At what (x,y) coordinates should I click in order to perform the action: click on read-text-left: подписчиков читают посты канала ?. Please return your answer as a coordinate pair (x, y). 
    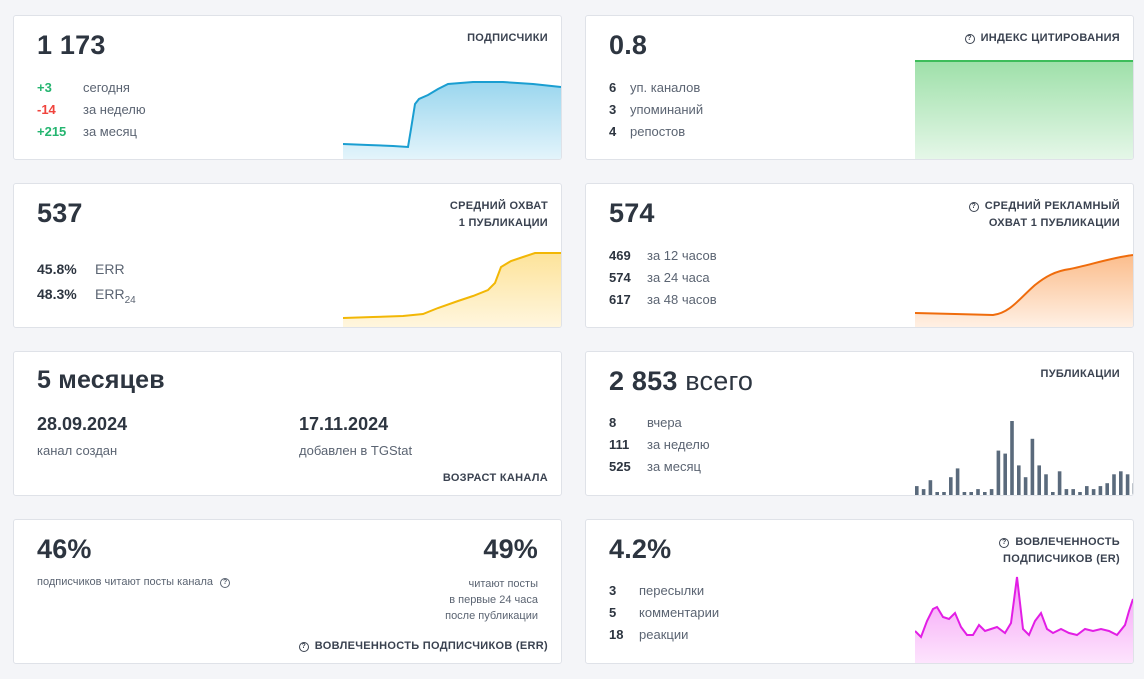
    Looking at the image, I should click on (136, 582).